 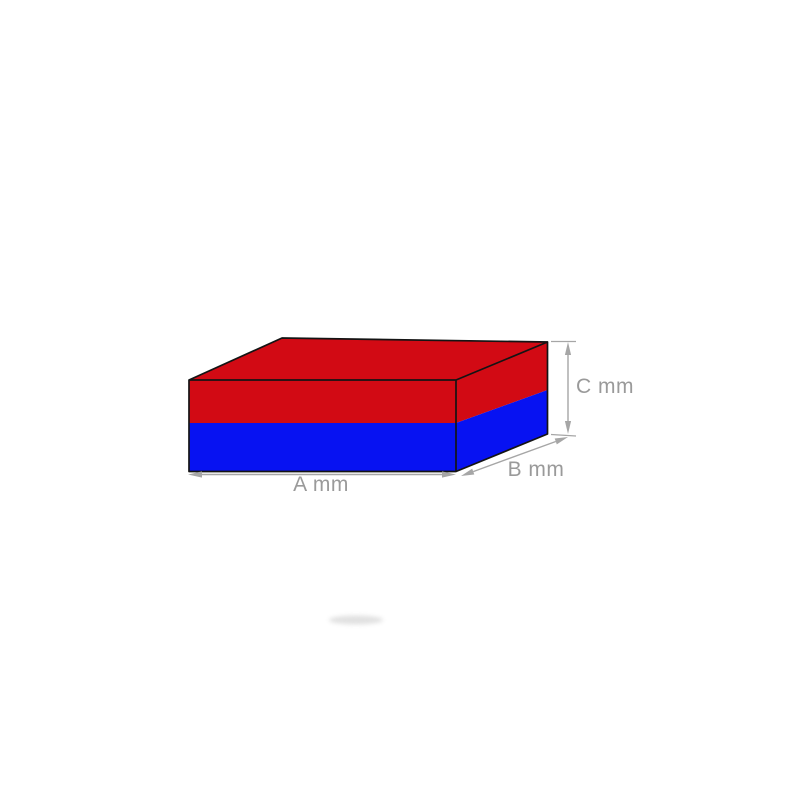 I want to click on magnet-front-face-north, so click(x=322, y=401).